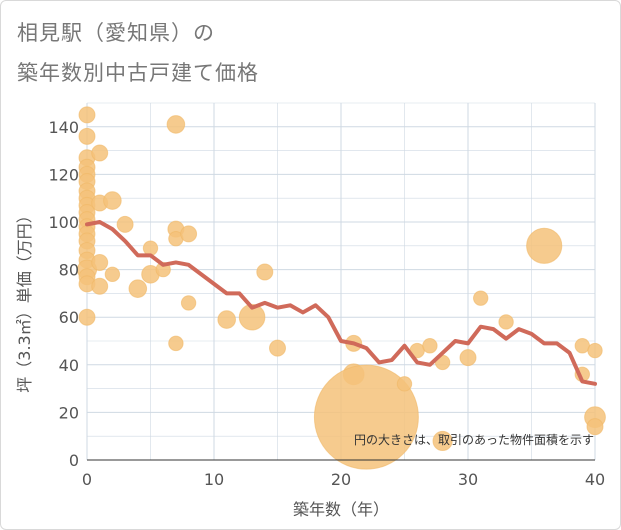 The width and height of the screenshot is (621, 530). I want to click on chart-title-line1: 相見駅（愛知県）の, so click(116, 33).